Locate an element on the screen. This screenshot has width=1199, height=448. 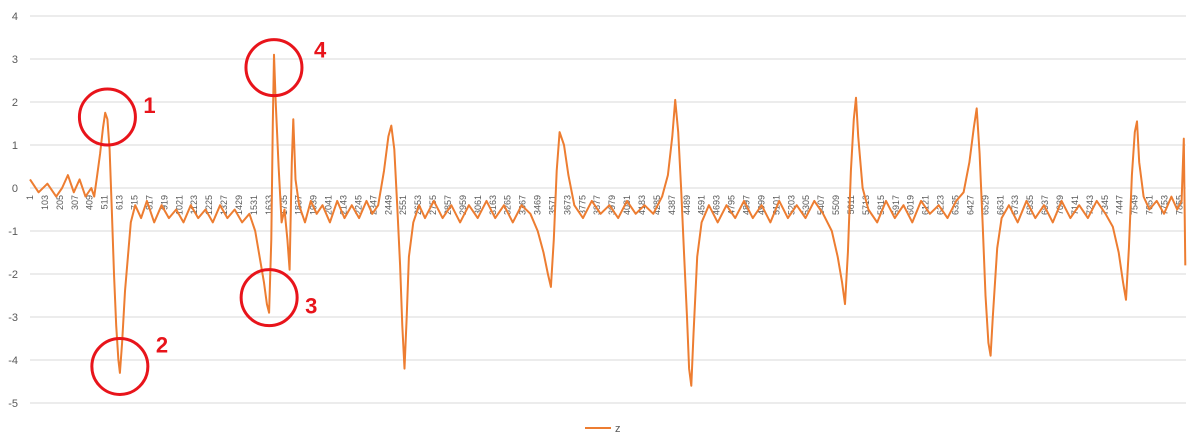
y-tick-label: 1 is located at coordinates (15, 146).